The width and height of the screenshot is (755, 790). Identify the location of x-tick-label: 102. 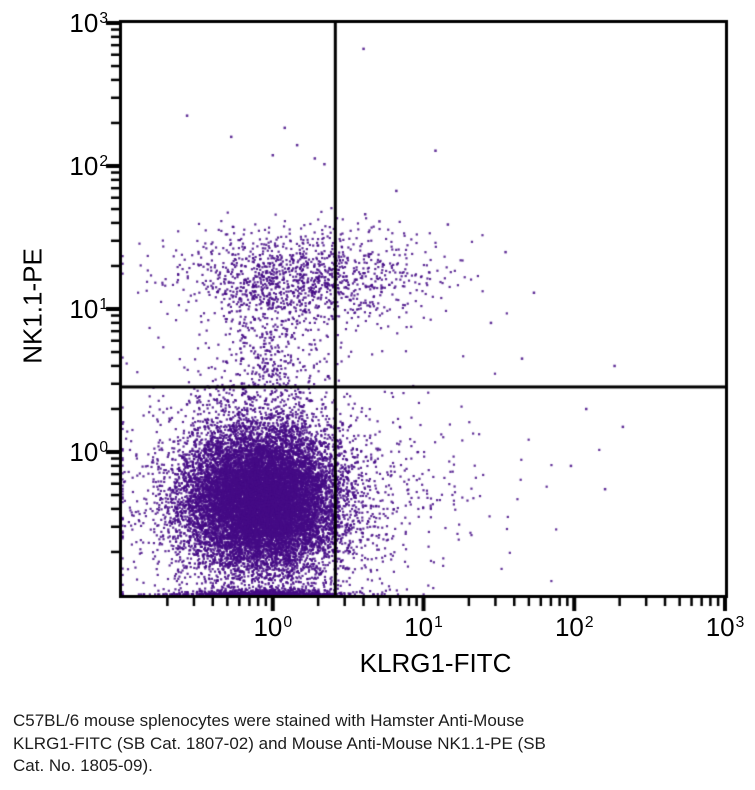
(574, 627).